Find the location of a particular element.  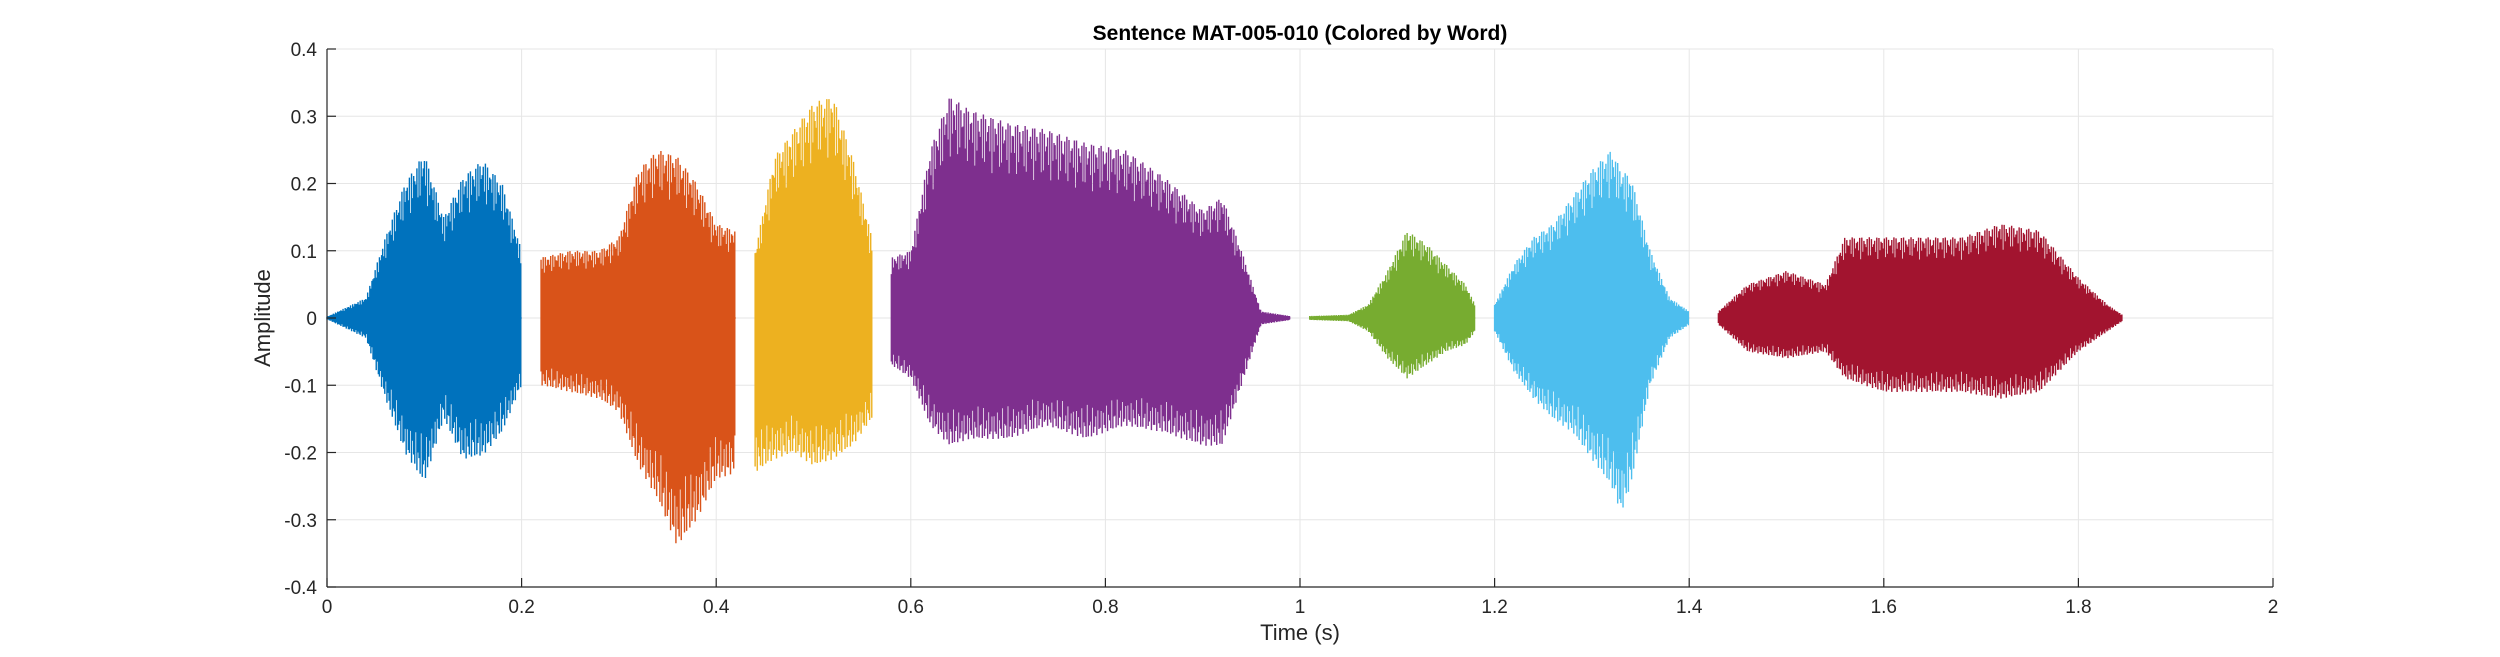

x-tick-label: 1.6 is located at coordinates (1884, 607).